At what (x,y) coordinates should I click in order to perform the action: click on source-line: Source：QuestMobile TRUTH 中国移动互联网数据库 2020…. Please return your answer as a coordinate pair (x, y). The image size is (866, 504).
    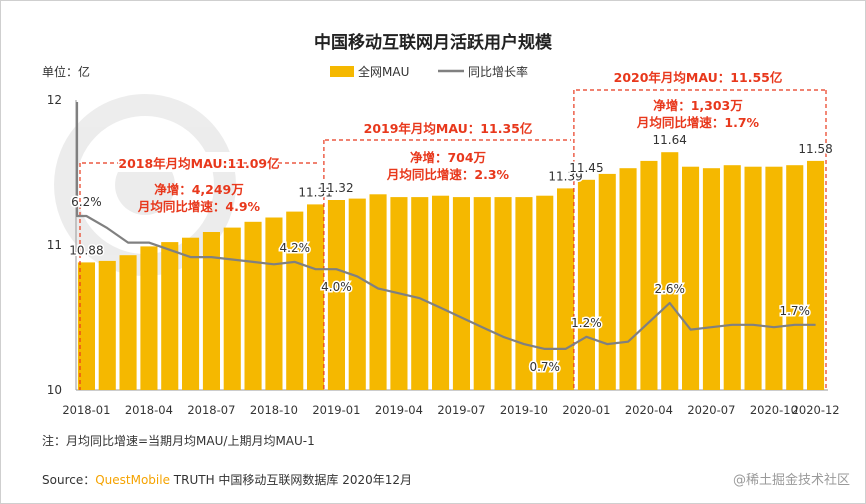
    Looking at the image, I should click on (227, 479).